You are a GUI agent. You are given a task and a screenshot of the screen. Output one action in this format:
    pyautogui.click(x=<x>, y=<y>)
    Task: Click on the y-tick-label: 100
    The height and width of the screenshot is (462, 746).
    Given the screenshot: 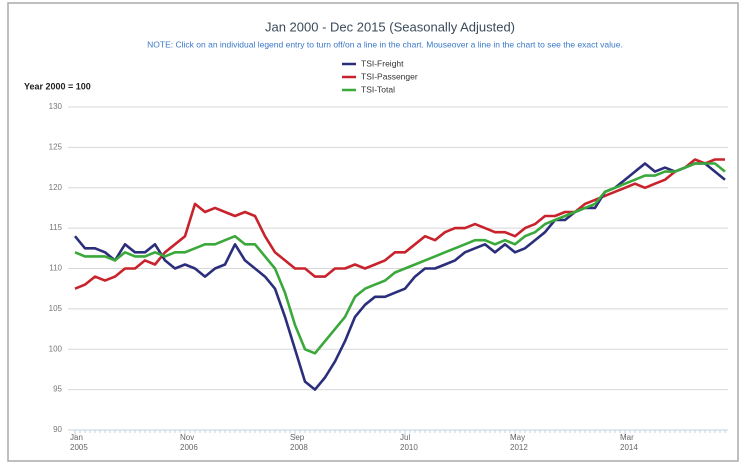 What is the action you would take?
    pyautogui.click(x=56, y=348)
    